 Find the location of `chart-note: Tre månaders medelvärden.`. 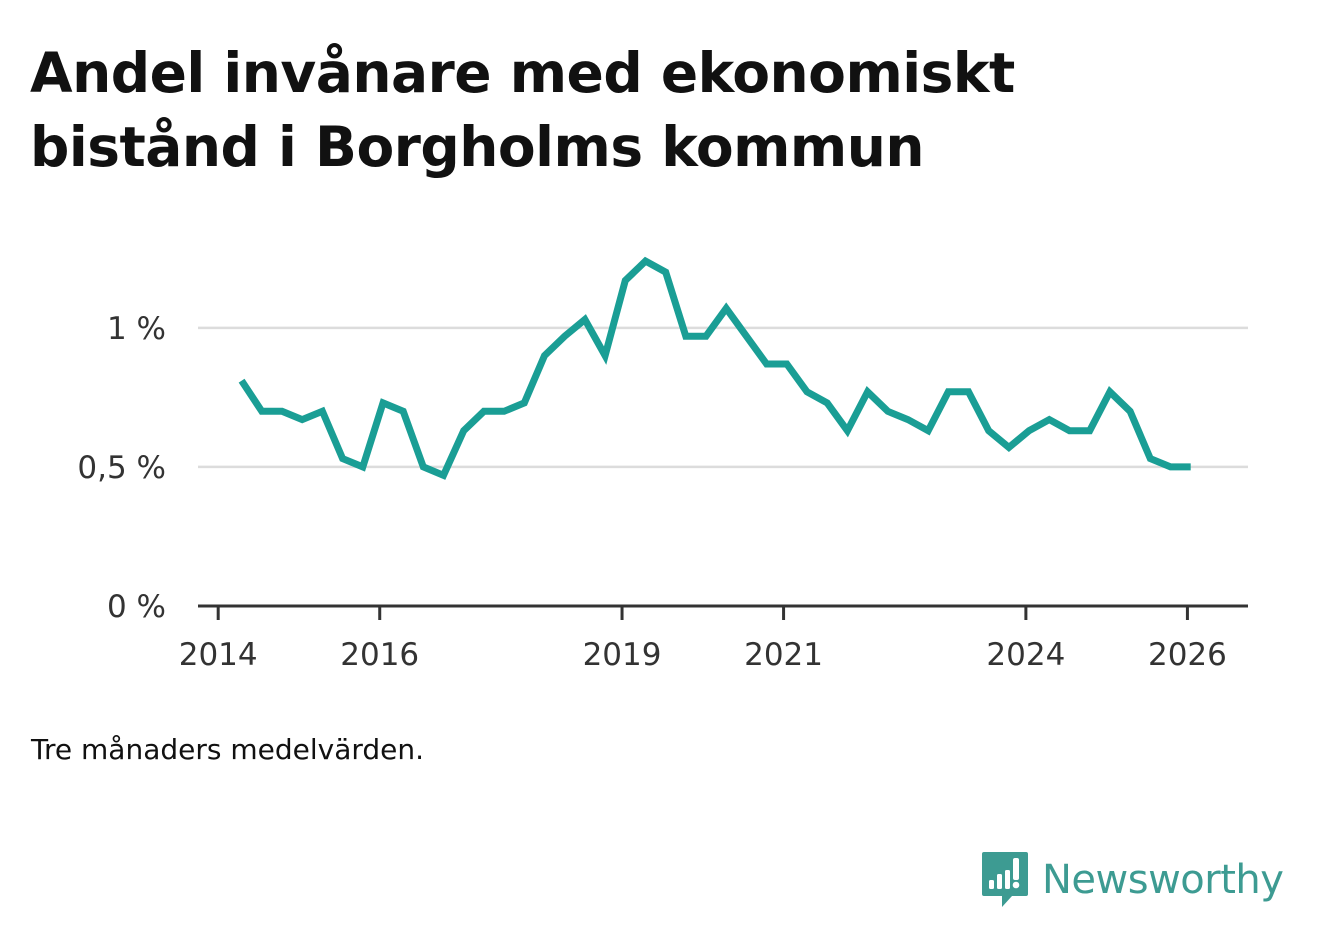

chart-note: Tre månaders medelvärden. is located at coordinates (228, 749).